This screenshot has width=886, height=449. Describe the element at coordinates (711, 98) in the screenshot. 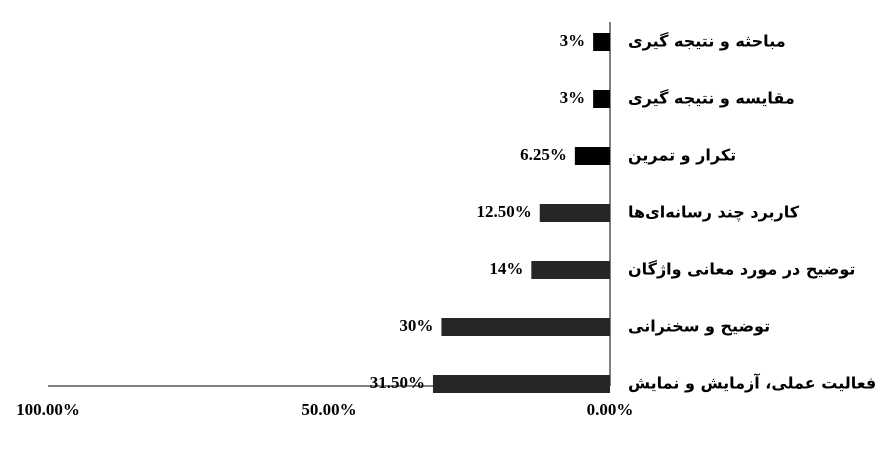

I see `category-label: مقایسه و نتیجه گیری` at that location.